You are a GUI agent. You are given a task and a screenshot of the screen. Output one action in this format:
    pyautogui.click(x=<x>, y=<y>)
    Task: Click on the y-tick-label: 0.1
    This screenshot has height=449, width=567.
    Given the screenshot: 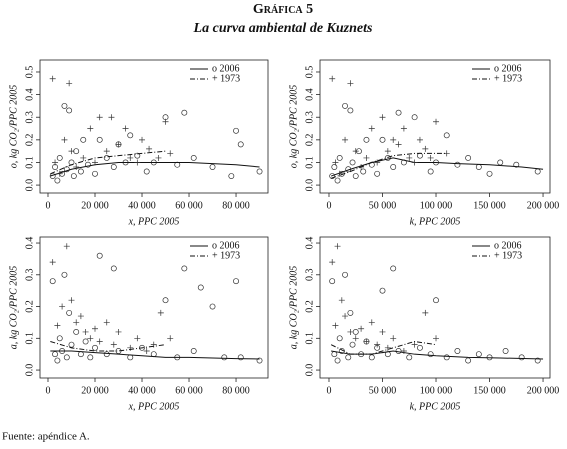 What is the action you would take?
    pyautogui.click(x=309, y=338)
    